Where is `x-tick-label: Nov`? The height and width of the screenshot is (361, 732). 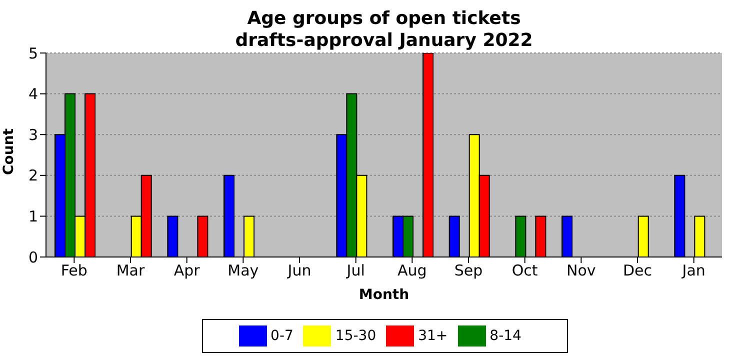 x-tick-label: Nov is located at coordinates (581, 271).